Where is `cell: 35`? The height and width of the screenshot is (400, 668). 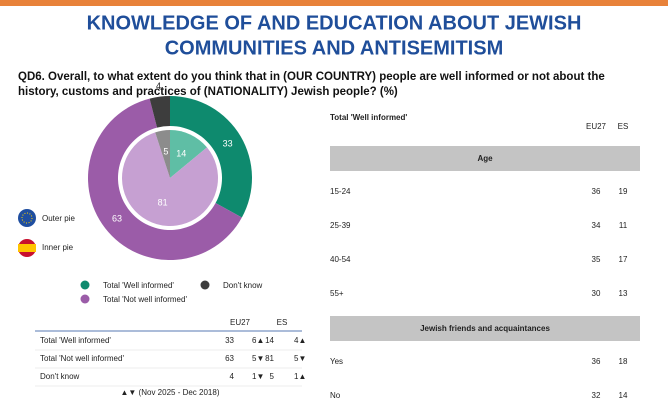 cell: 35 is located at coordinates (596, 259).